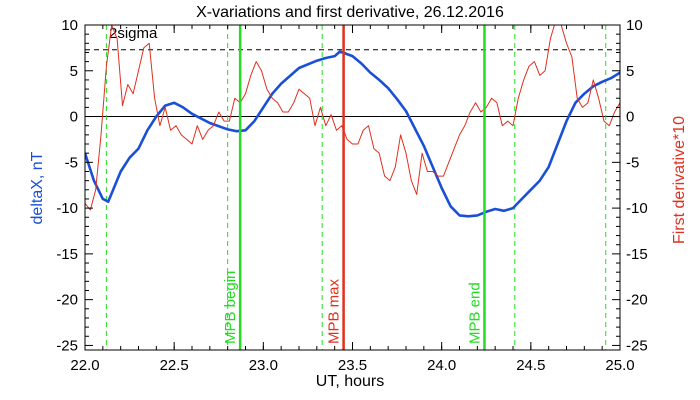 The height and width of the screenshot is (400, 700). What do you see at coordinates (630, 117) in the screenshot?
I see `y-tick-label-right-5: 0` at bounding box center [630, 117].